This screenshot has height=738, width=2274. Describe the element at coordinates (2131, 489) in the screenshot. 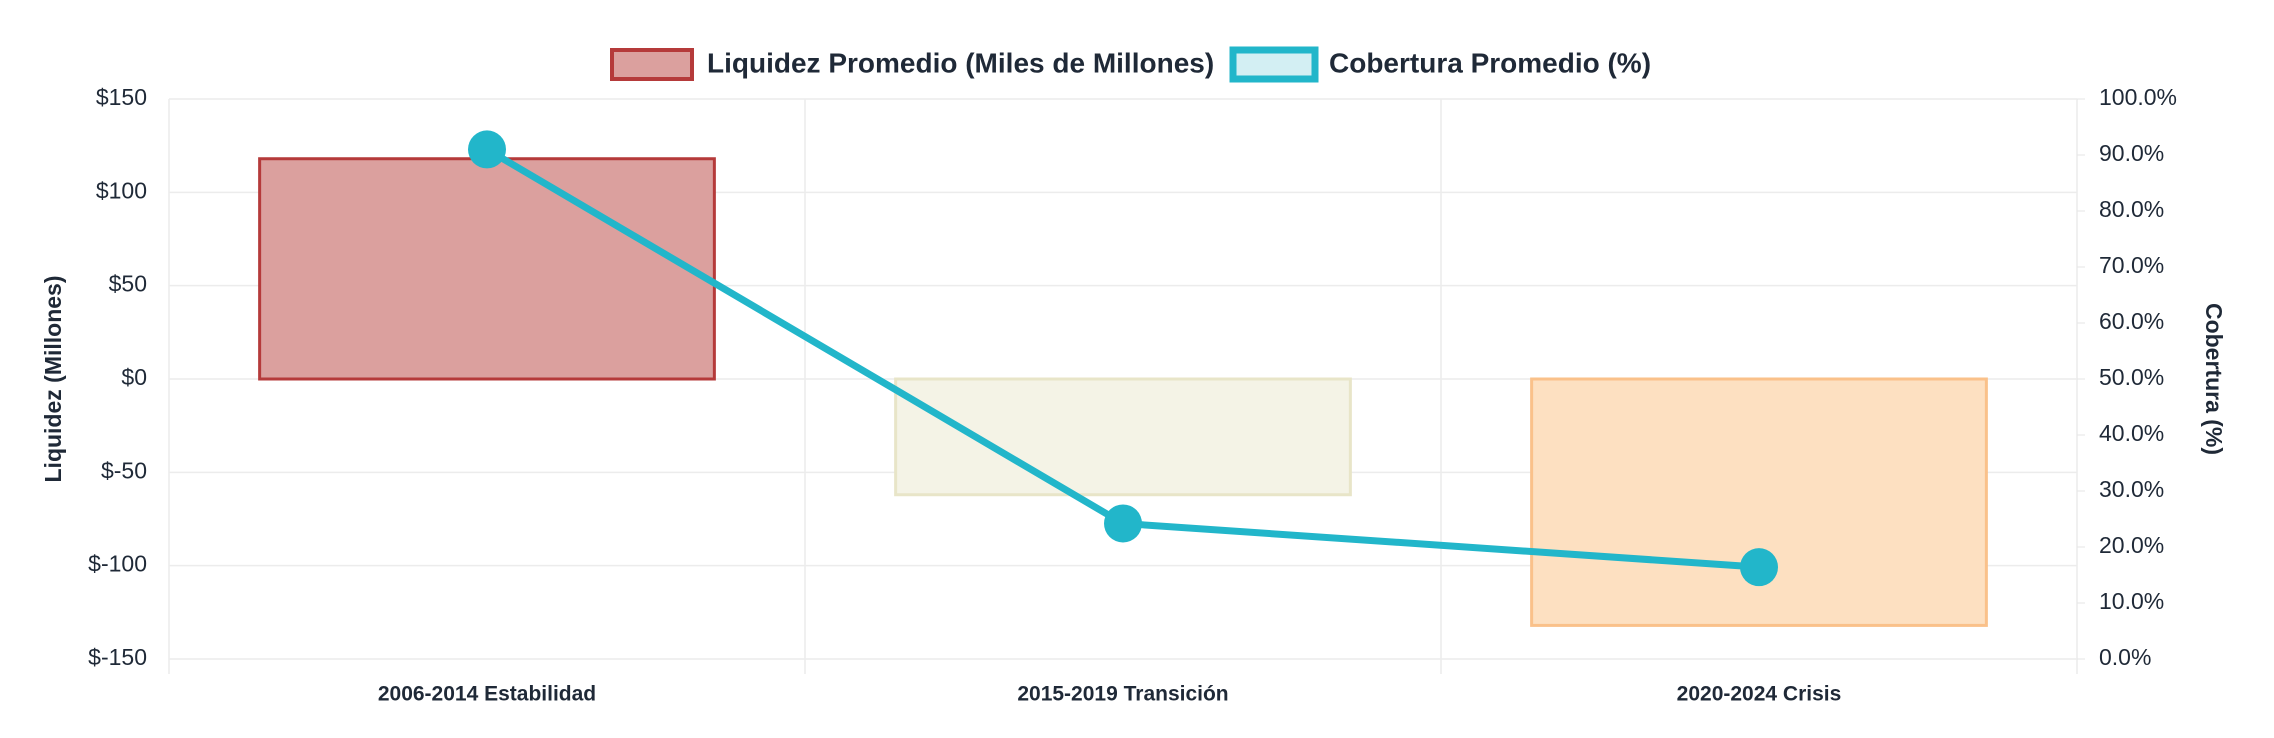

I see `y2-tick-label: 30.0%` at that location.